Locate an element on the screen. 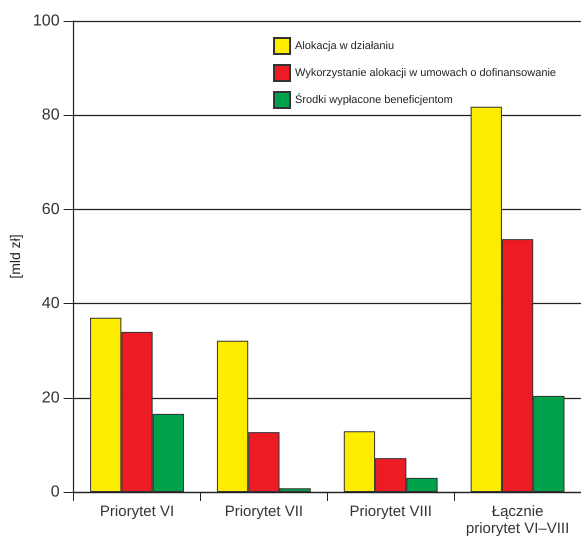 Image resolution: width=581 pixels, height=544 pixels. x-tick-label: Priorytet VIII is located at coordinates (390, 511).